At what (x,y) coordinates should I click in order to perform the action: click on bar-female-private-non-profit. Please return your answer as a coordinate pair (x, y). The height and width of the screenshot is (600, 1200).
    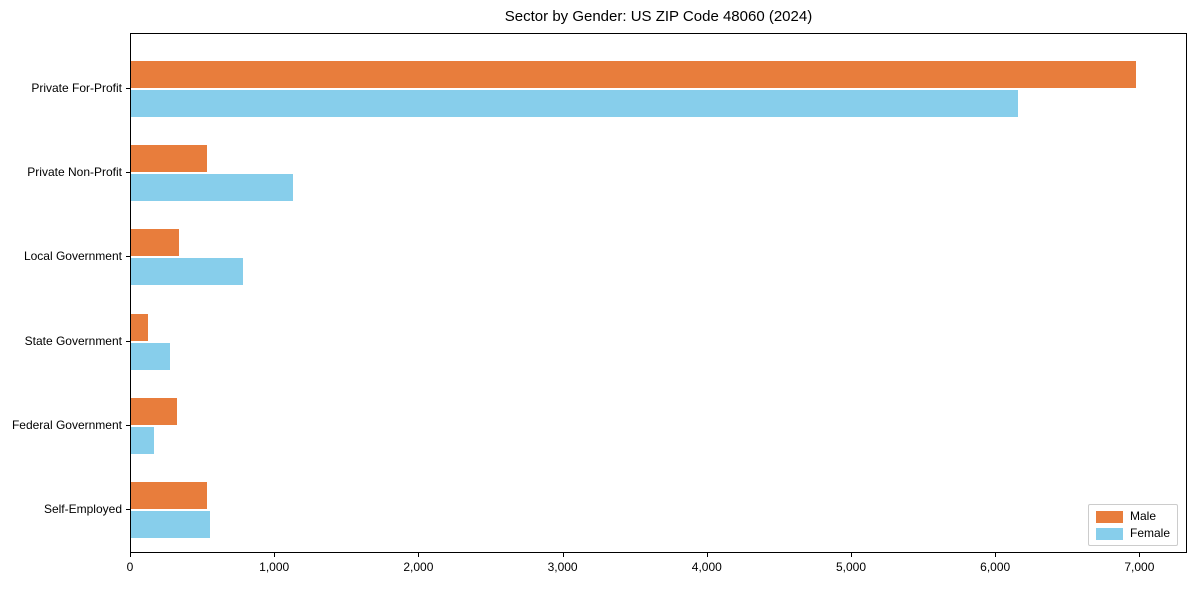
    Looking at the image, I should click on (212, 188).